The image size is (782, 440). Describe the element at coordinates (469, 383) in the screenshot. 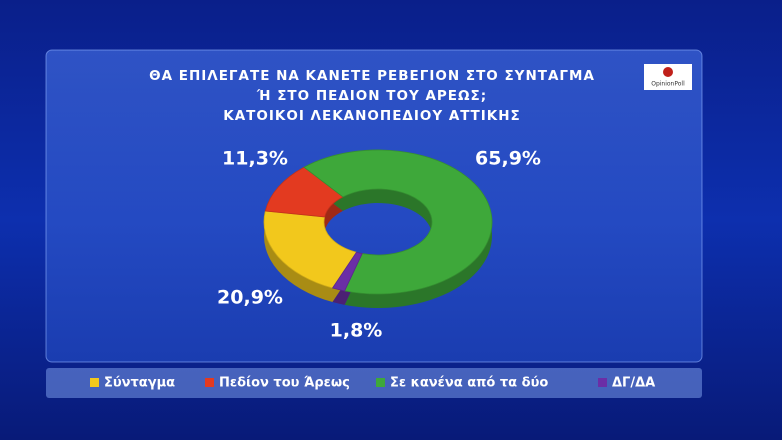

I see `legend-label: Σε κανένα από τα δύο` at that location.